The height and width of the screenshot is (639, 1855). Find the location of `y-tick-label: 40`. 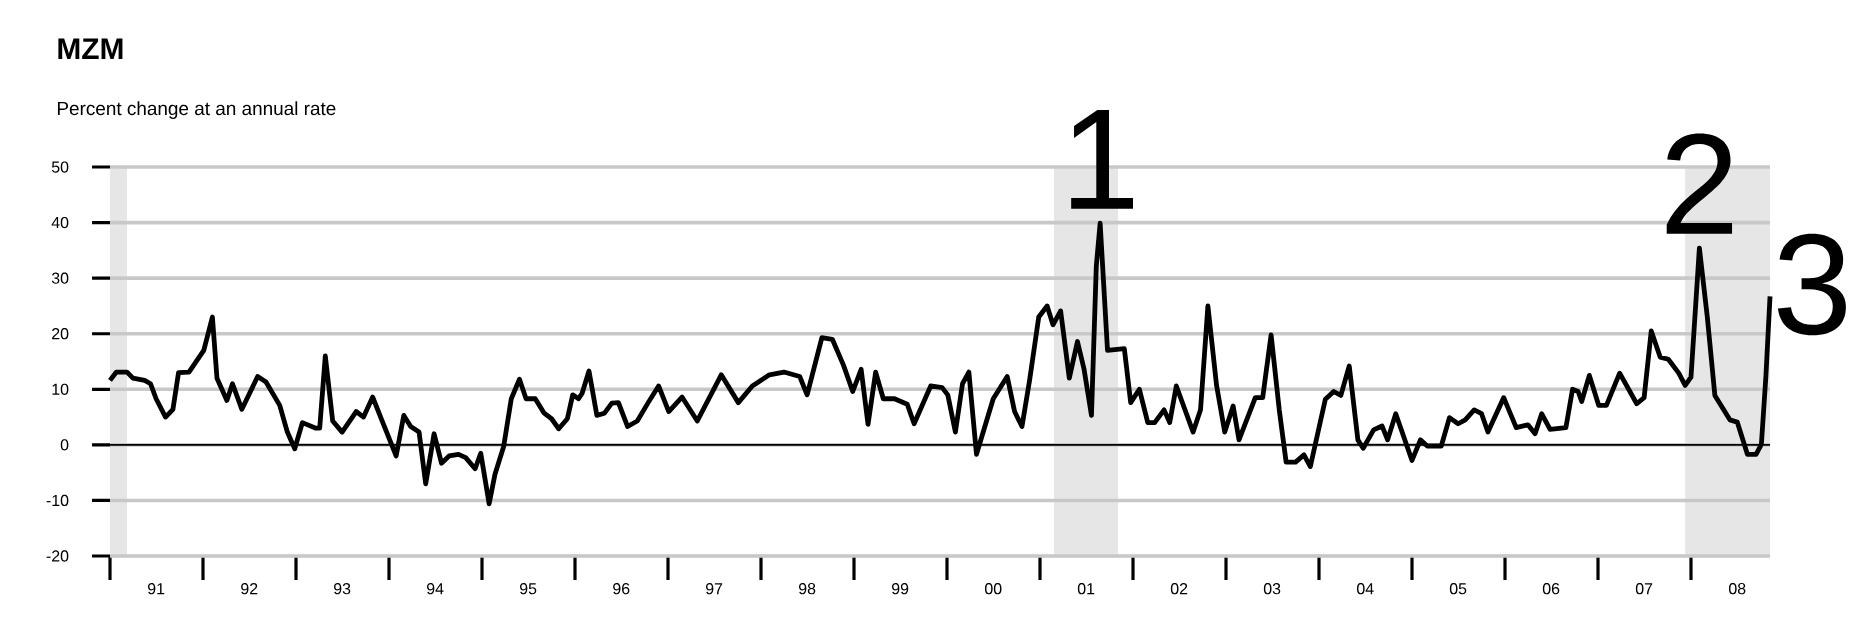

y-tick-label: 40 is located at coordinates (60, 222).